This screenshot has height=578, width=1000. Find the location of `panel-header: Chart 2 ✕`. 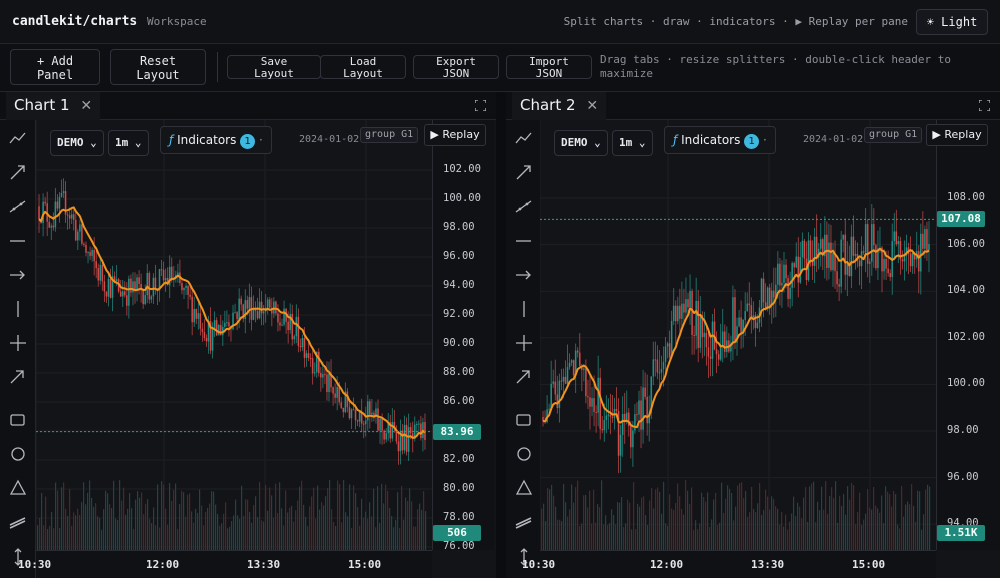

panel-header: Chart 2 ✕ is located at coordinates (753, 106).